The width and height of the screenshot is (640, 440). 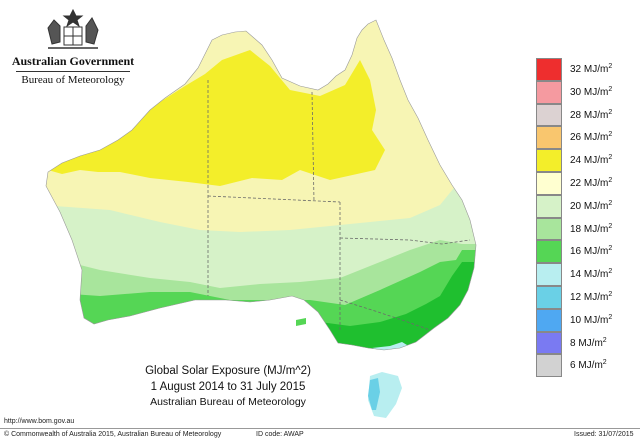 I want to click on tasmania-west-band, so click(x=374, y=394).